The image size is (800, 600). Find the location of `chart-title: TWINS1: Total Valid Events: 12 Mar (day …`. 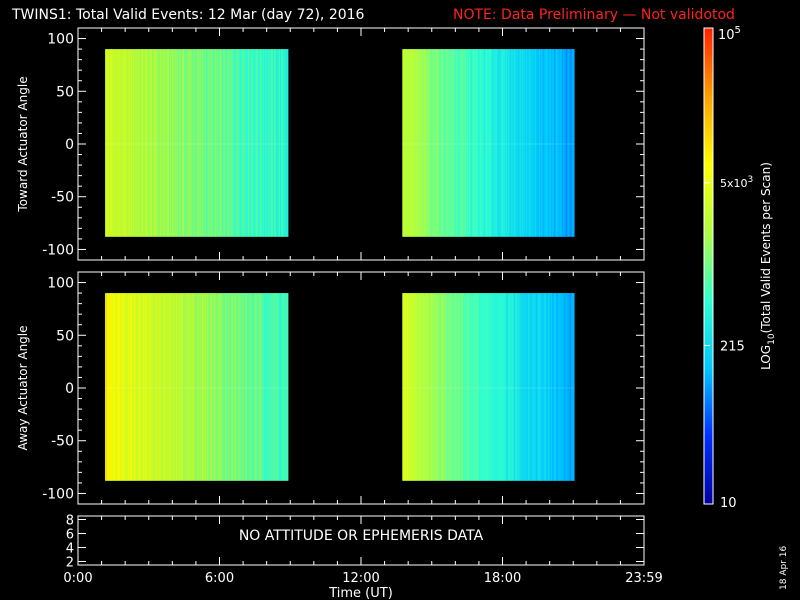

chart-title: TWINS1: Total Valid Events: 12 Mar (day … is located at coordinates (188, 15).